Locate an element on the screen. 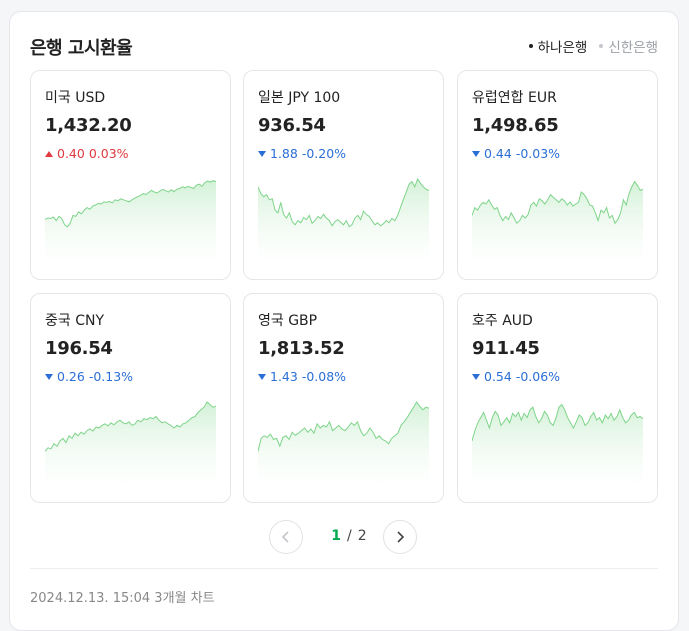  currency-change: 0.26 -0.13% is located at coordinates (89, 376).